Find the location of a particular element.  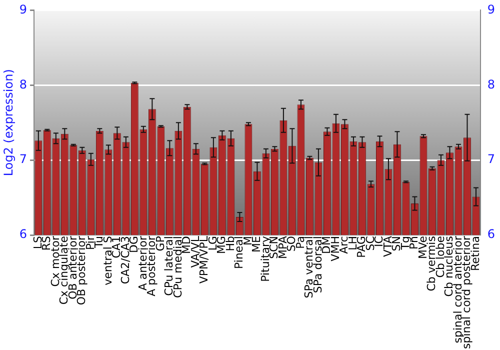

x-tick-label: A posterior is located at coordinates (151, 266).